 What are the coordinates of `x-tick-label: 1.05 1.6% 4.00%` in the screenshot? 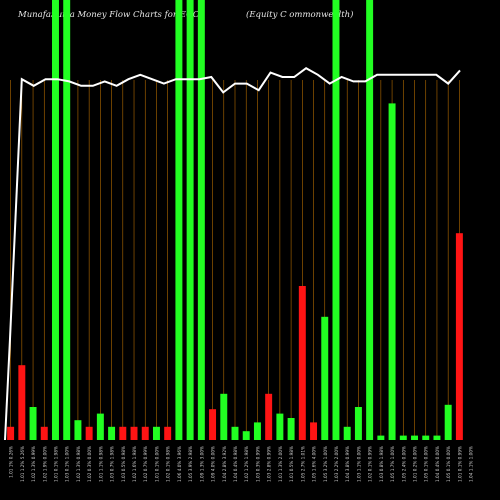 It's located at (314, 464).